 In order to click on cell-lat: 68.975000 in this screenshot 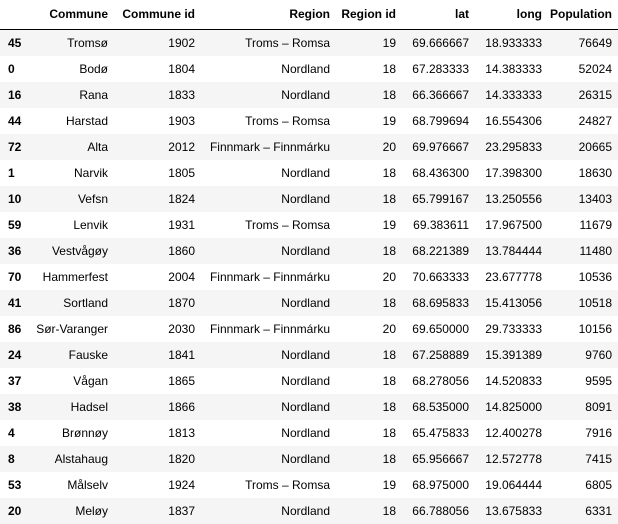, I will do `click(438, 485)`.